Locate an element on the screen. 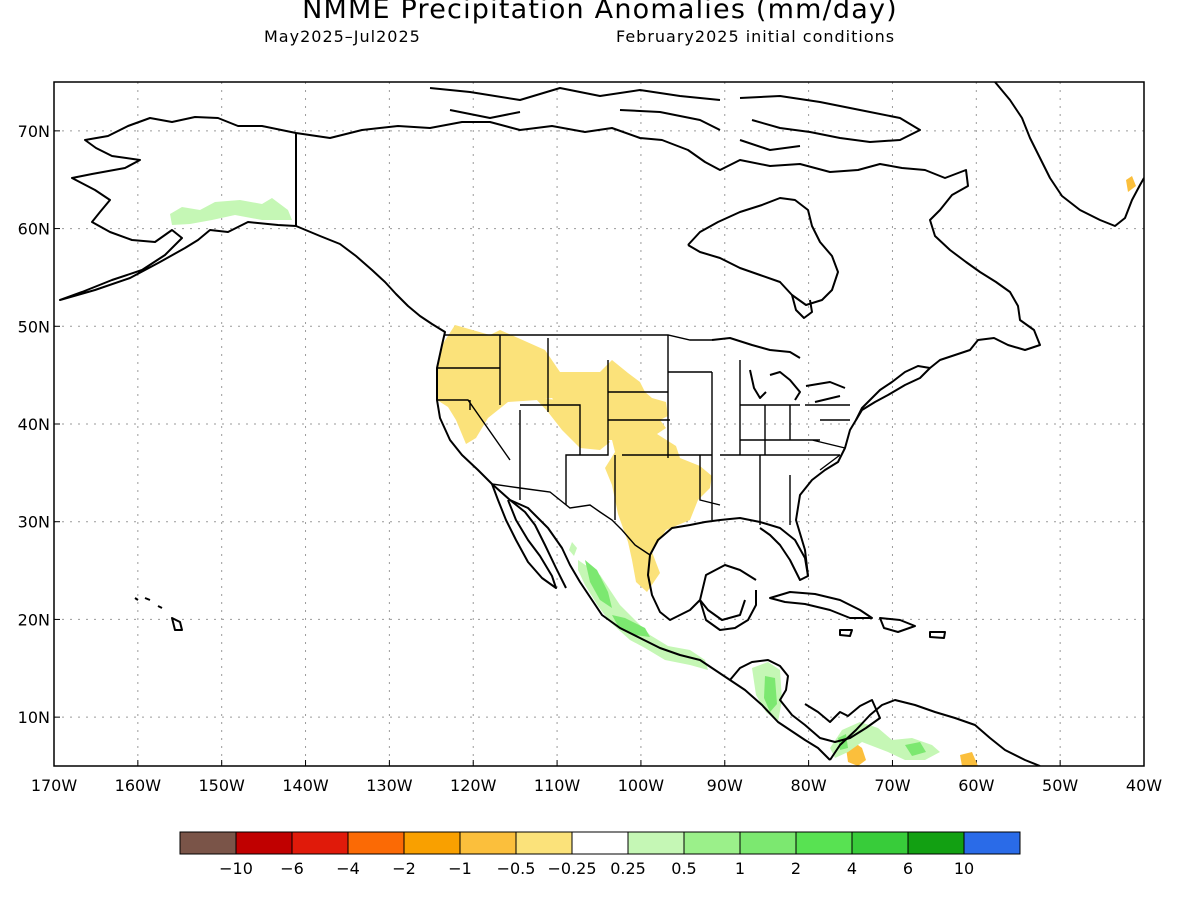 This screenshot has height=900, width=1200. greenland is located at coordinates (1069, 154).